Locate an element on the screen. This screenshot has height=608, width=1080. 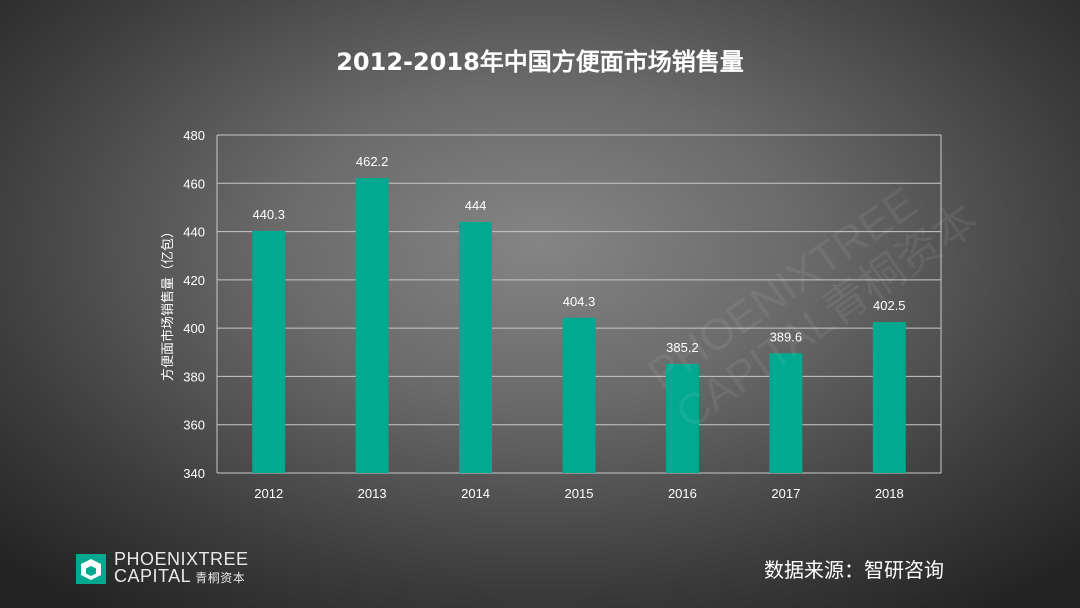
y-tick-label: 460 is located at coordinates (194, 183).